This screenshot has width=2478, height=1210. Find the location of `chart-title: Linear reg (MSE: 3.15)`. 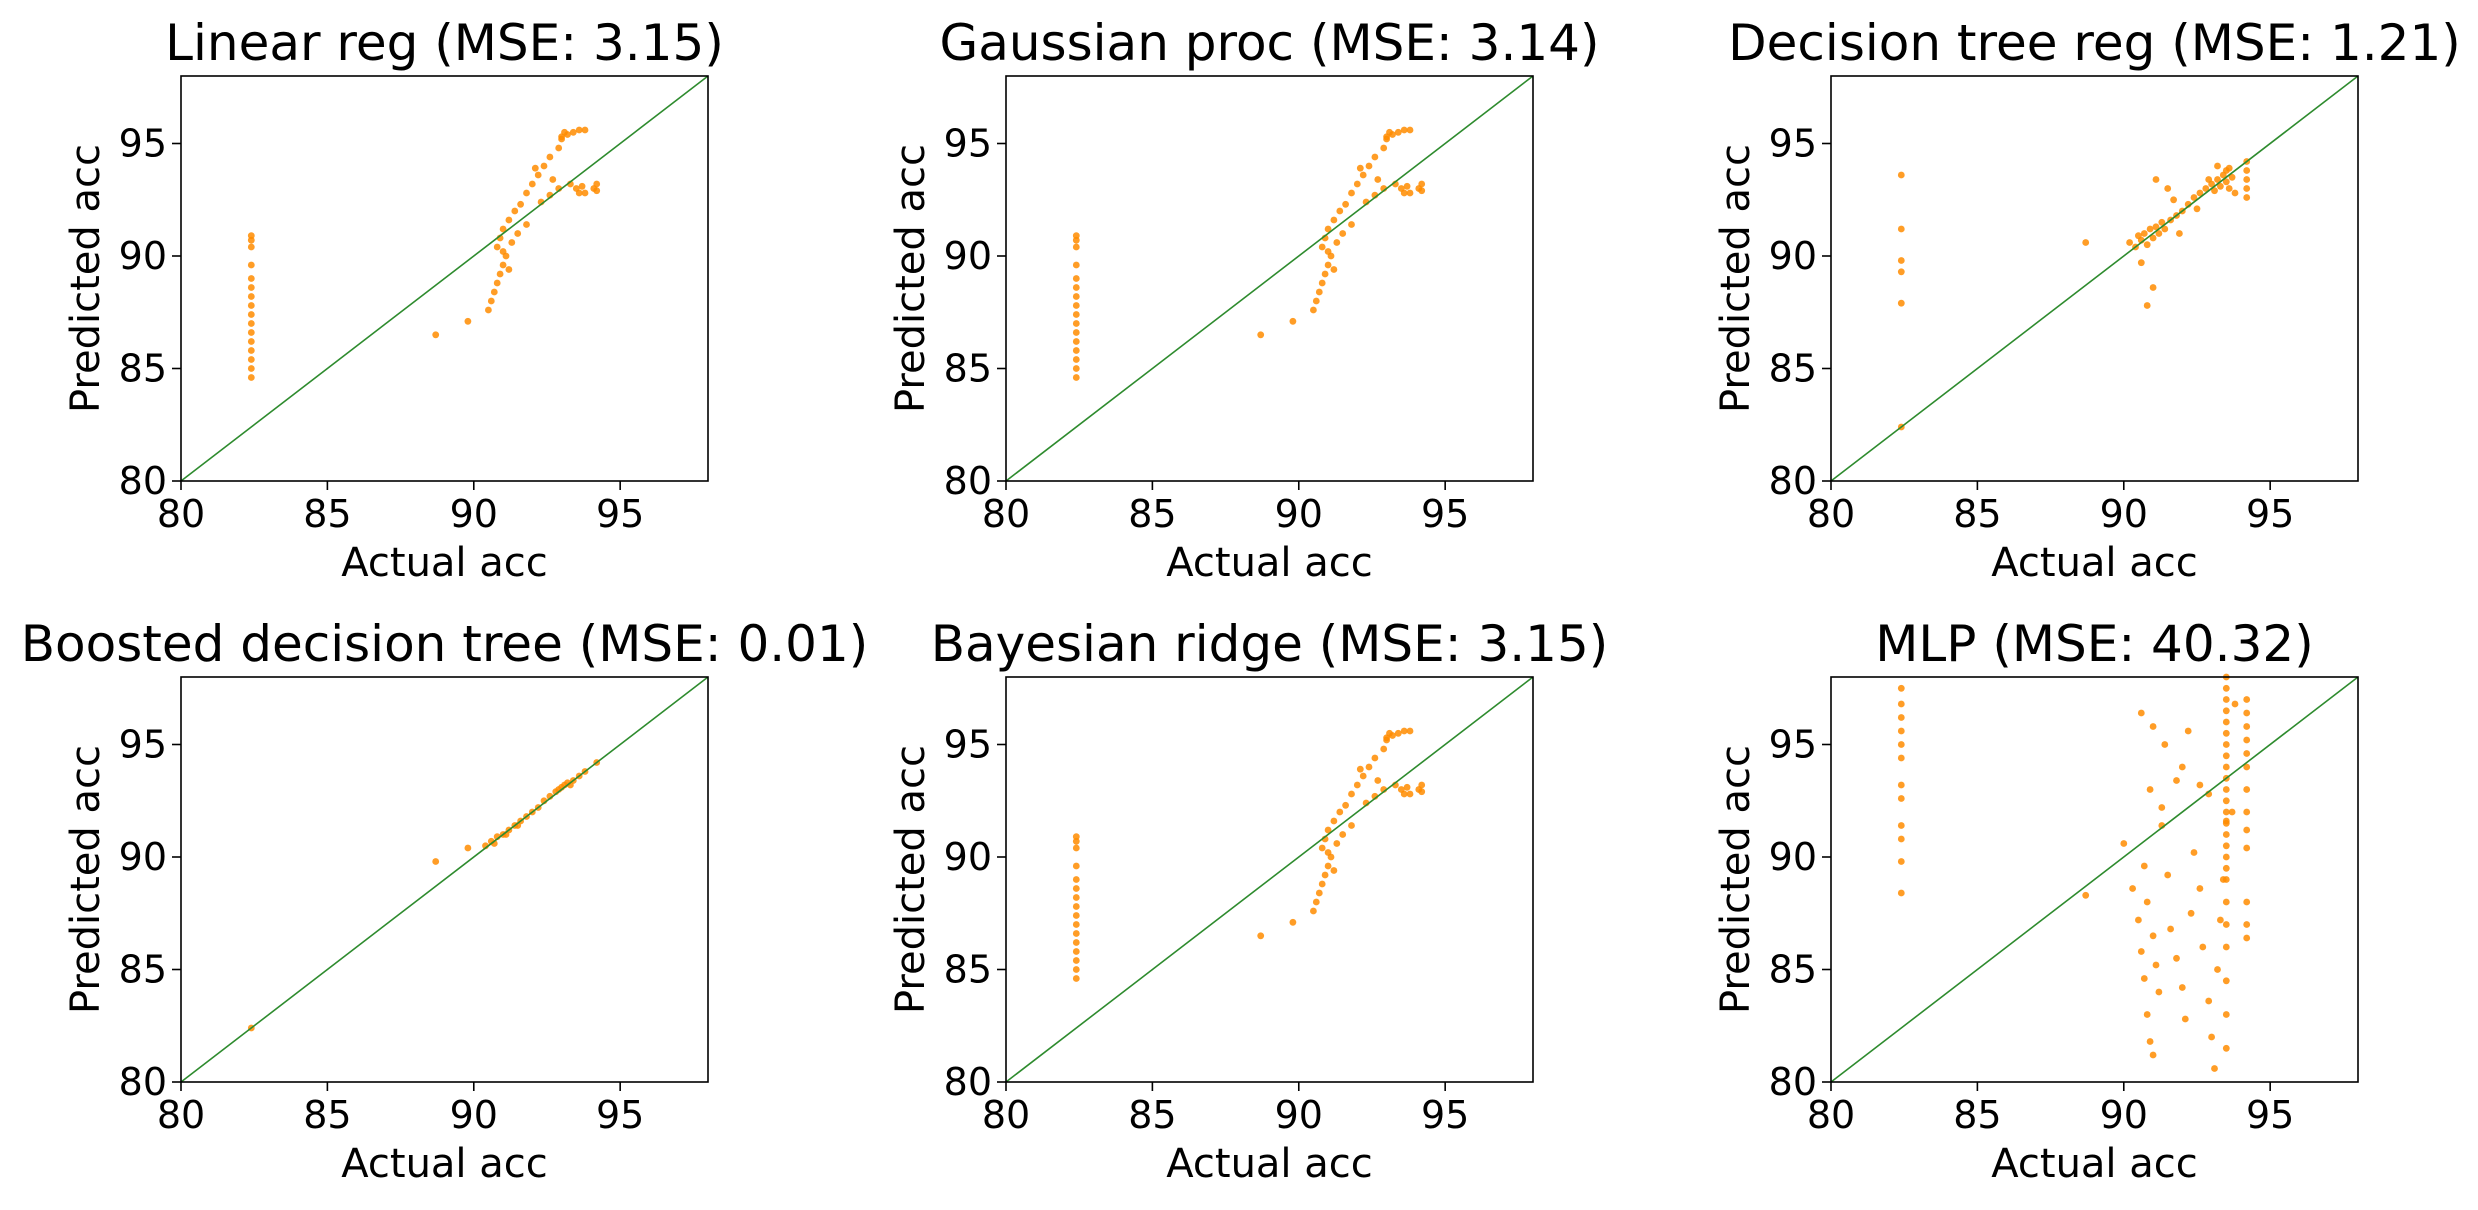

chart-title: Linear reg (MSE: 3.15) is located at coordinates (444, 43).